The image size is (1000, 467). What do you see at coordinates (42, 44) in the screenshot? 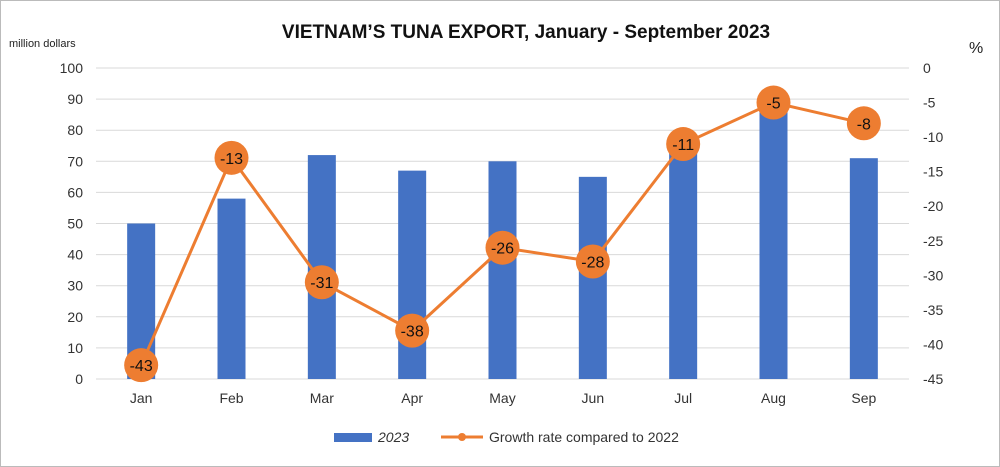
I see `left-axis-label: million dollars` at bounding box center [42, 44].